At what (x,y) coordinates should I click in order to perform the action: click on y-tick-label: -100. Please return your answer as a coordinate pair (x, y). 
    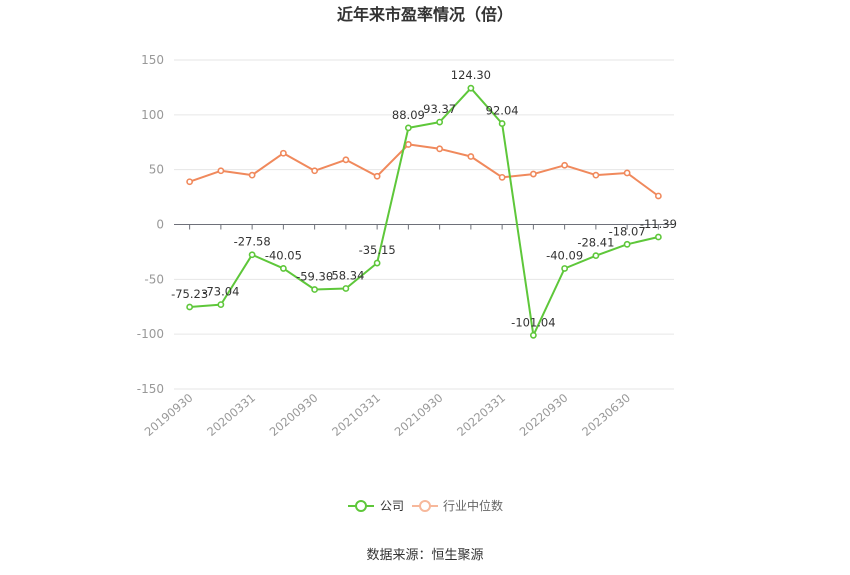
    Looking at the image, I should click on (150, 334).